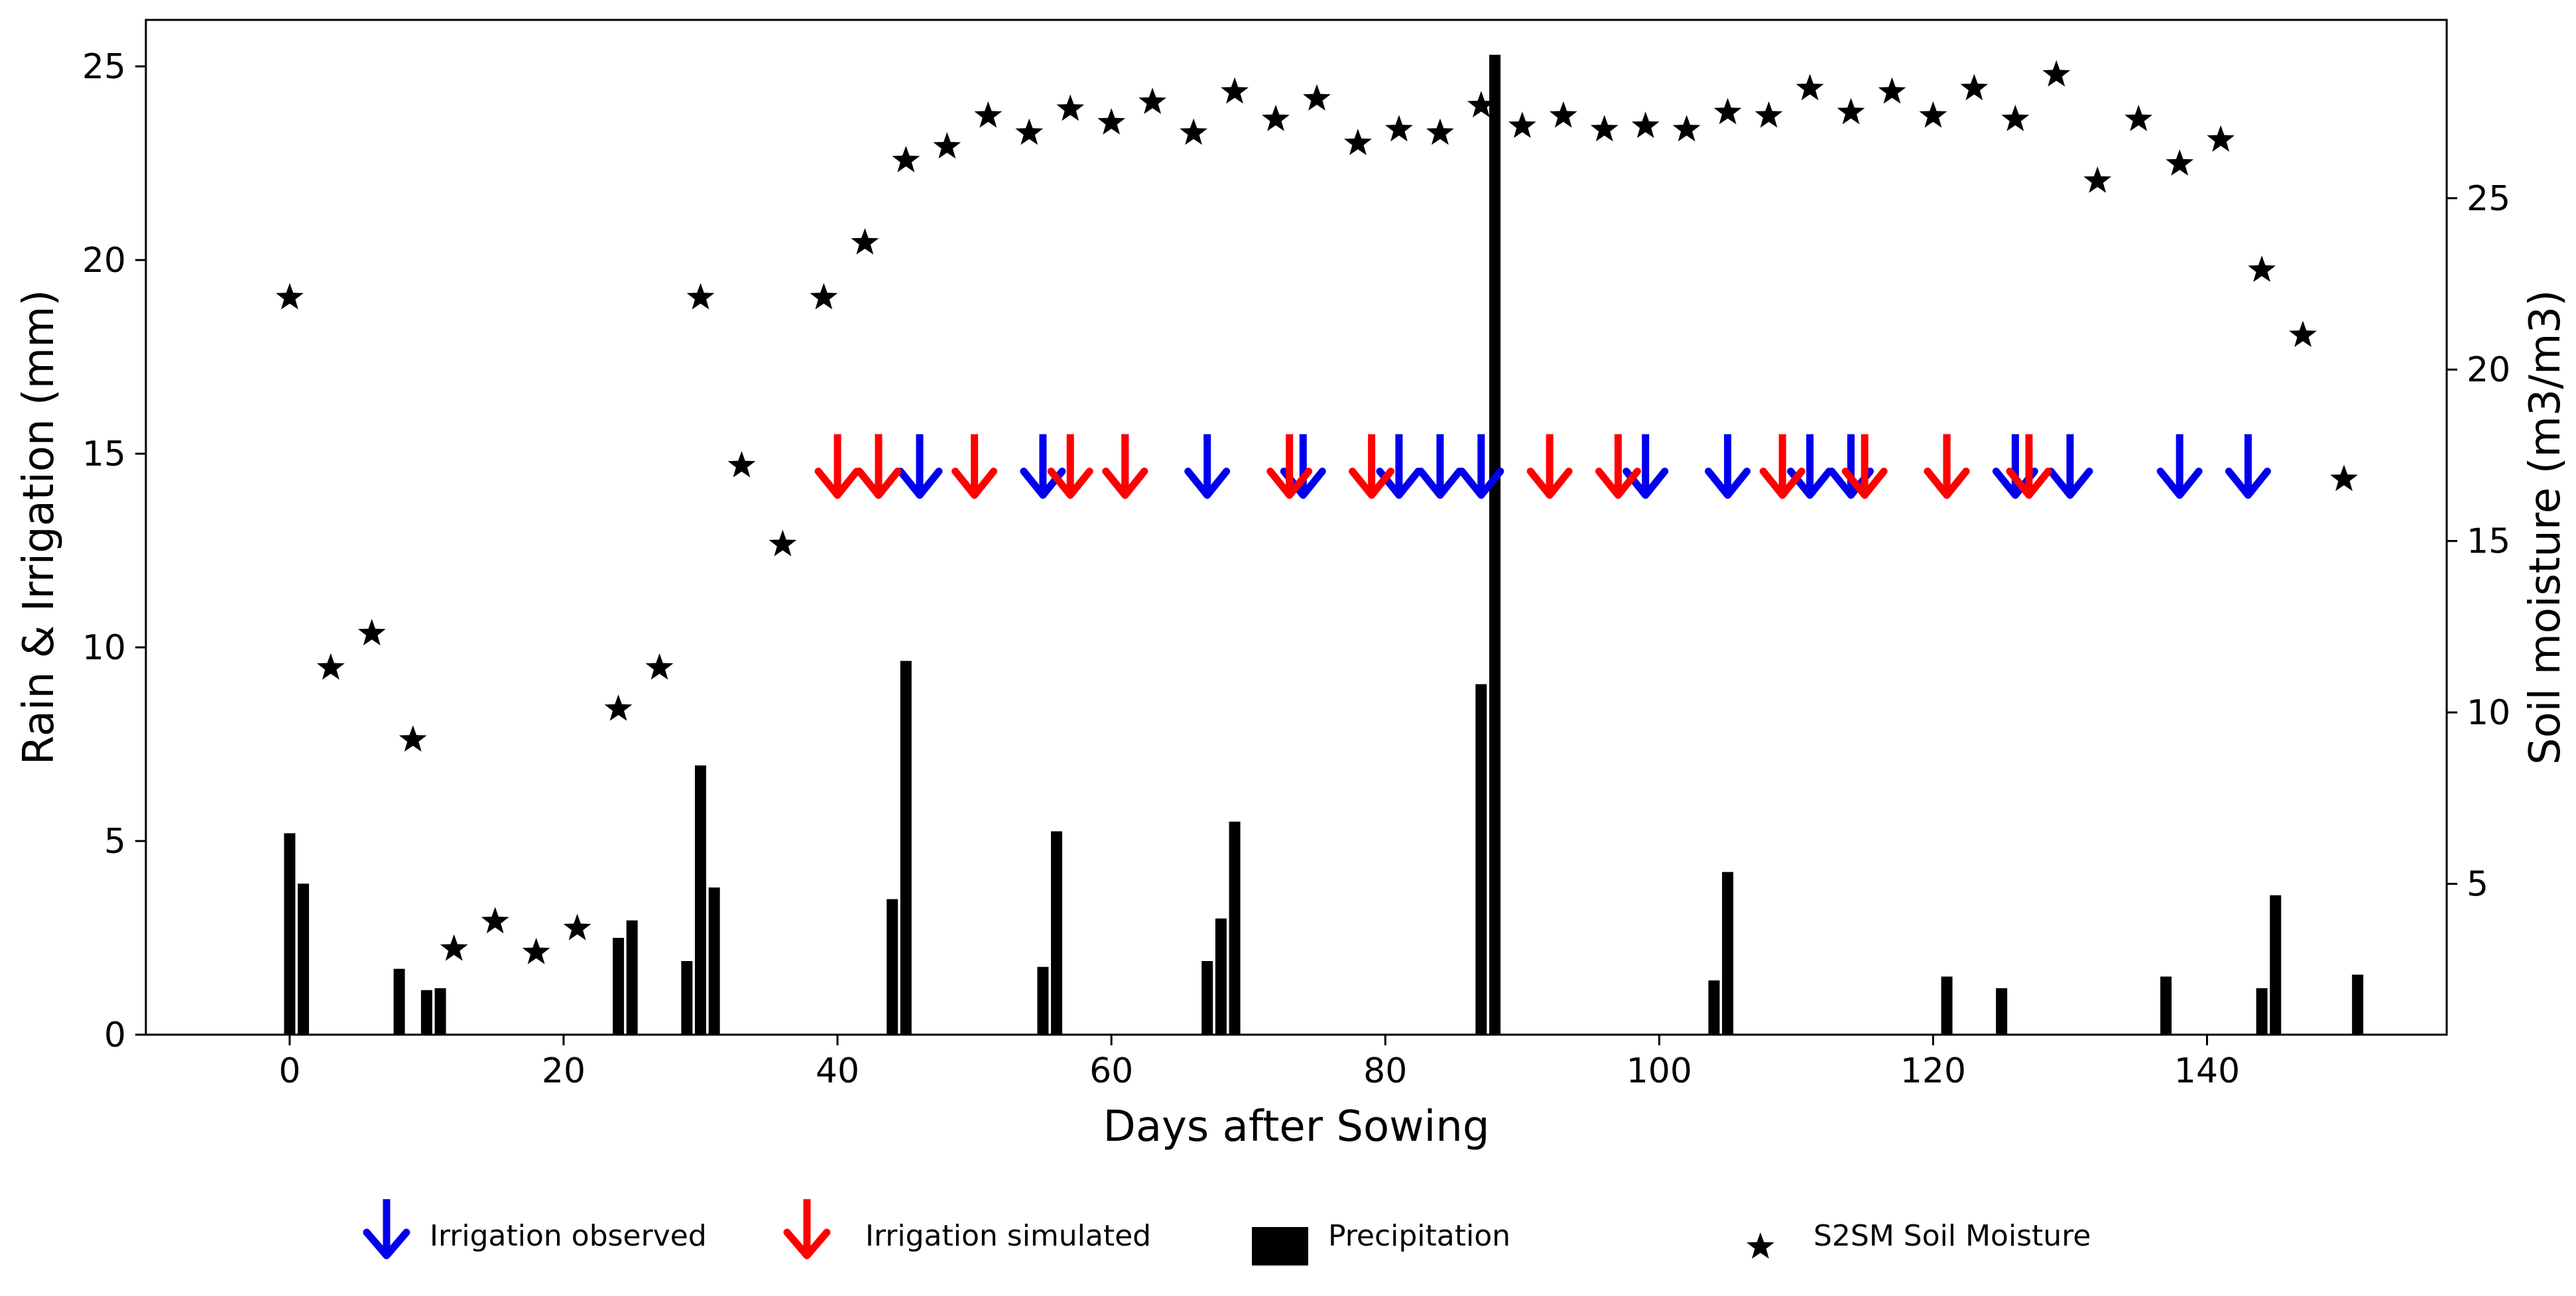  What do you see at coordinates (2488, 542) in the screenshot?
I see `right-y-tick-label: 15` at bounding box center [2488, 542].